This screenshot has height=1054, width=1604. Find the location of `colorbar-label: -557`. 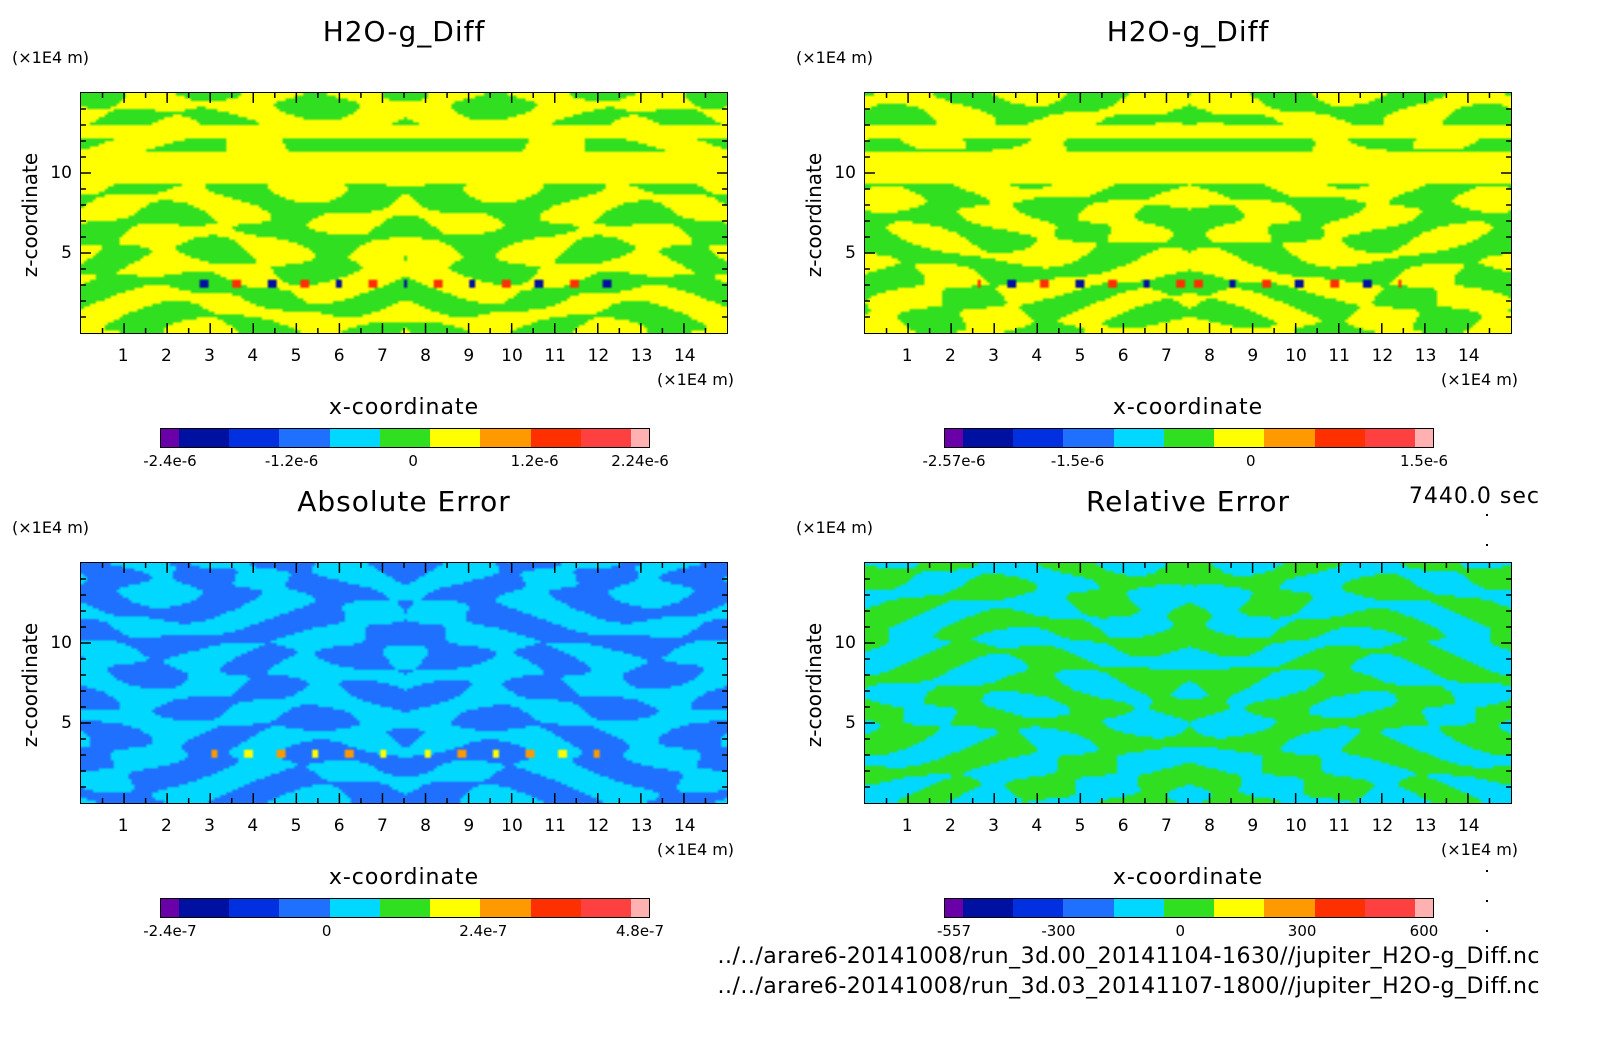

colorbar-label: -557 is located at coordinates (954, 931).